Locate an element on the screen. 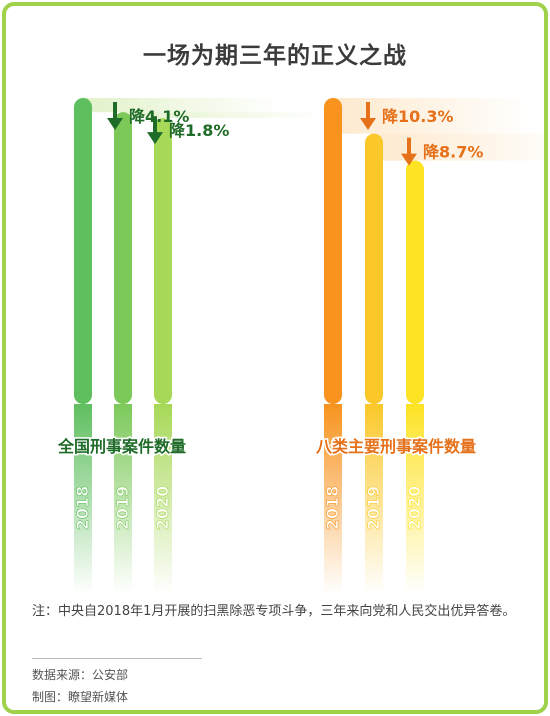 This screenshot has height=716, width=550. national-drop-label: 降4.1% is located at coordinates (159, 116).